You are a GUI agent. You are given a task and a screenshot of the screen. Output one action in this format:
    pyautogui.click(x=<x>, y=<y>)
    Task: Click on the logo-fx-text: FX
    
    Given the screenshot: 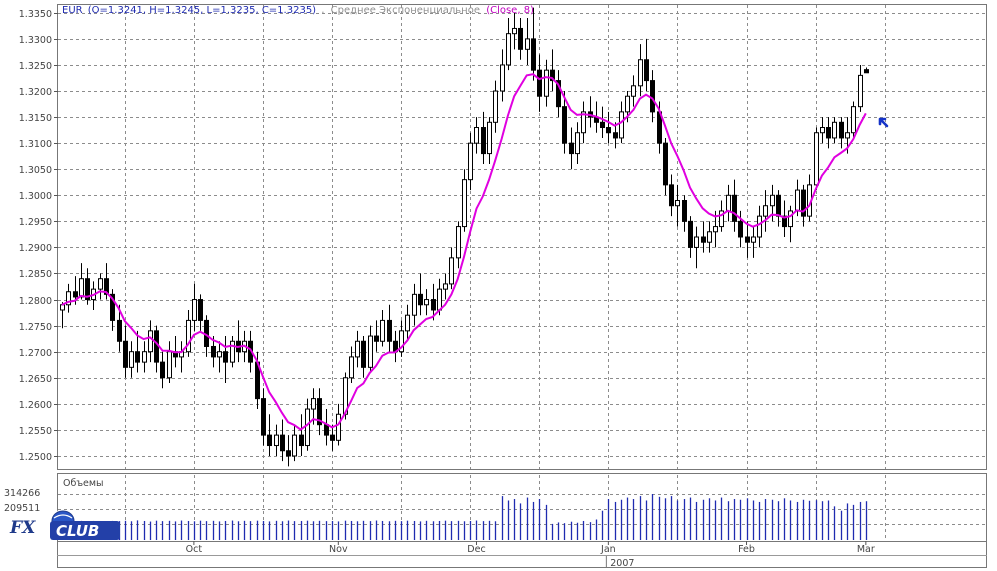 What is the action you would take?
    pyautogui.click(x=22, y=528)
    